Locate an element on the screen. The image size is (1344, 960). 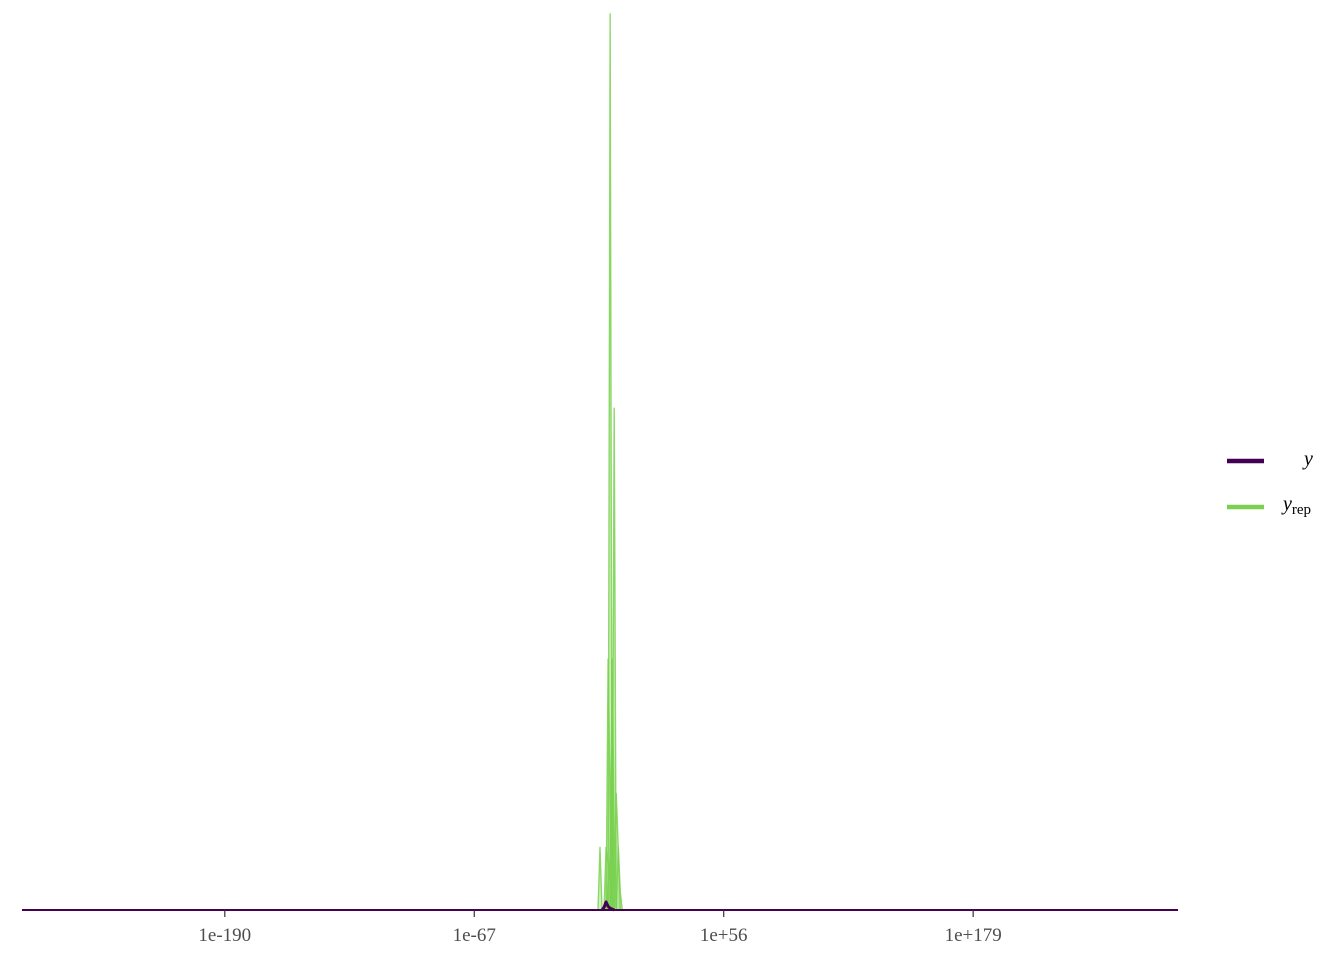
legend-label-y: y is located at coordinates (1307, 459).